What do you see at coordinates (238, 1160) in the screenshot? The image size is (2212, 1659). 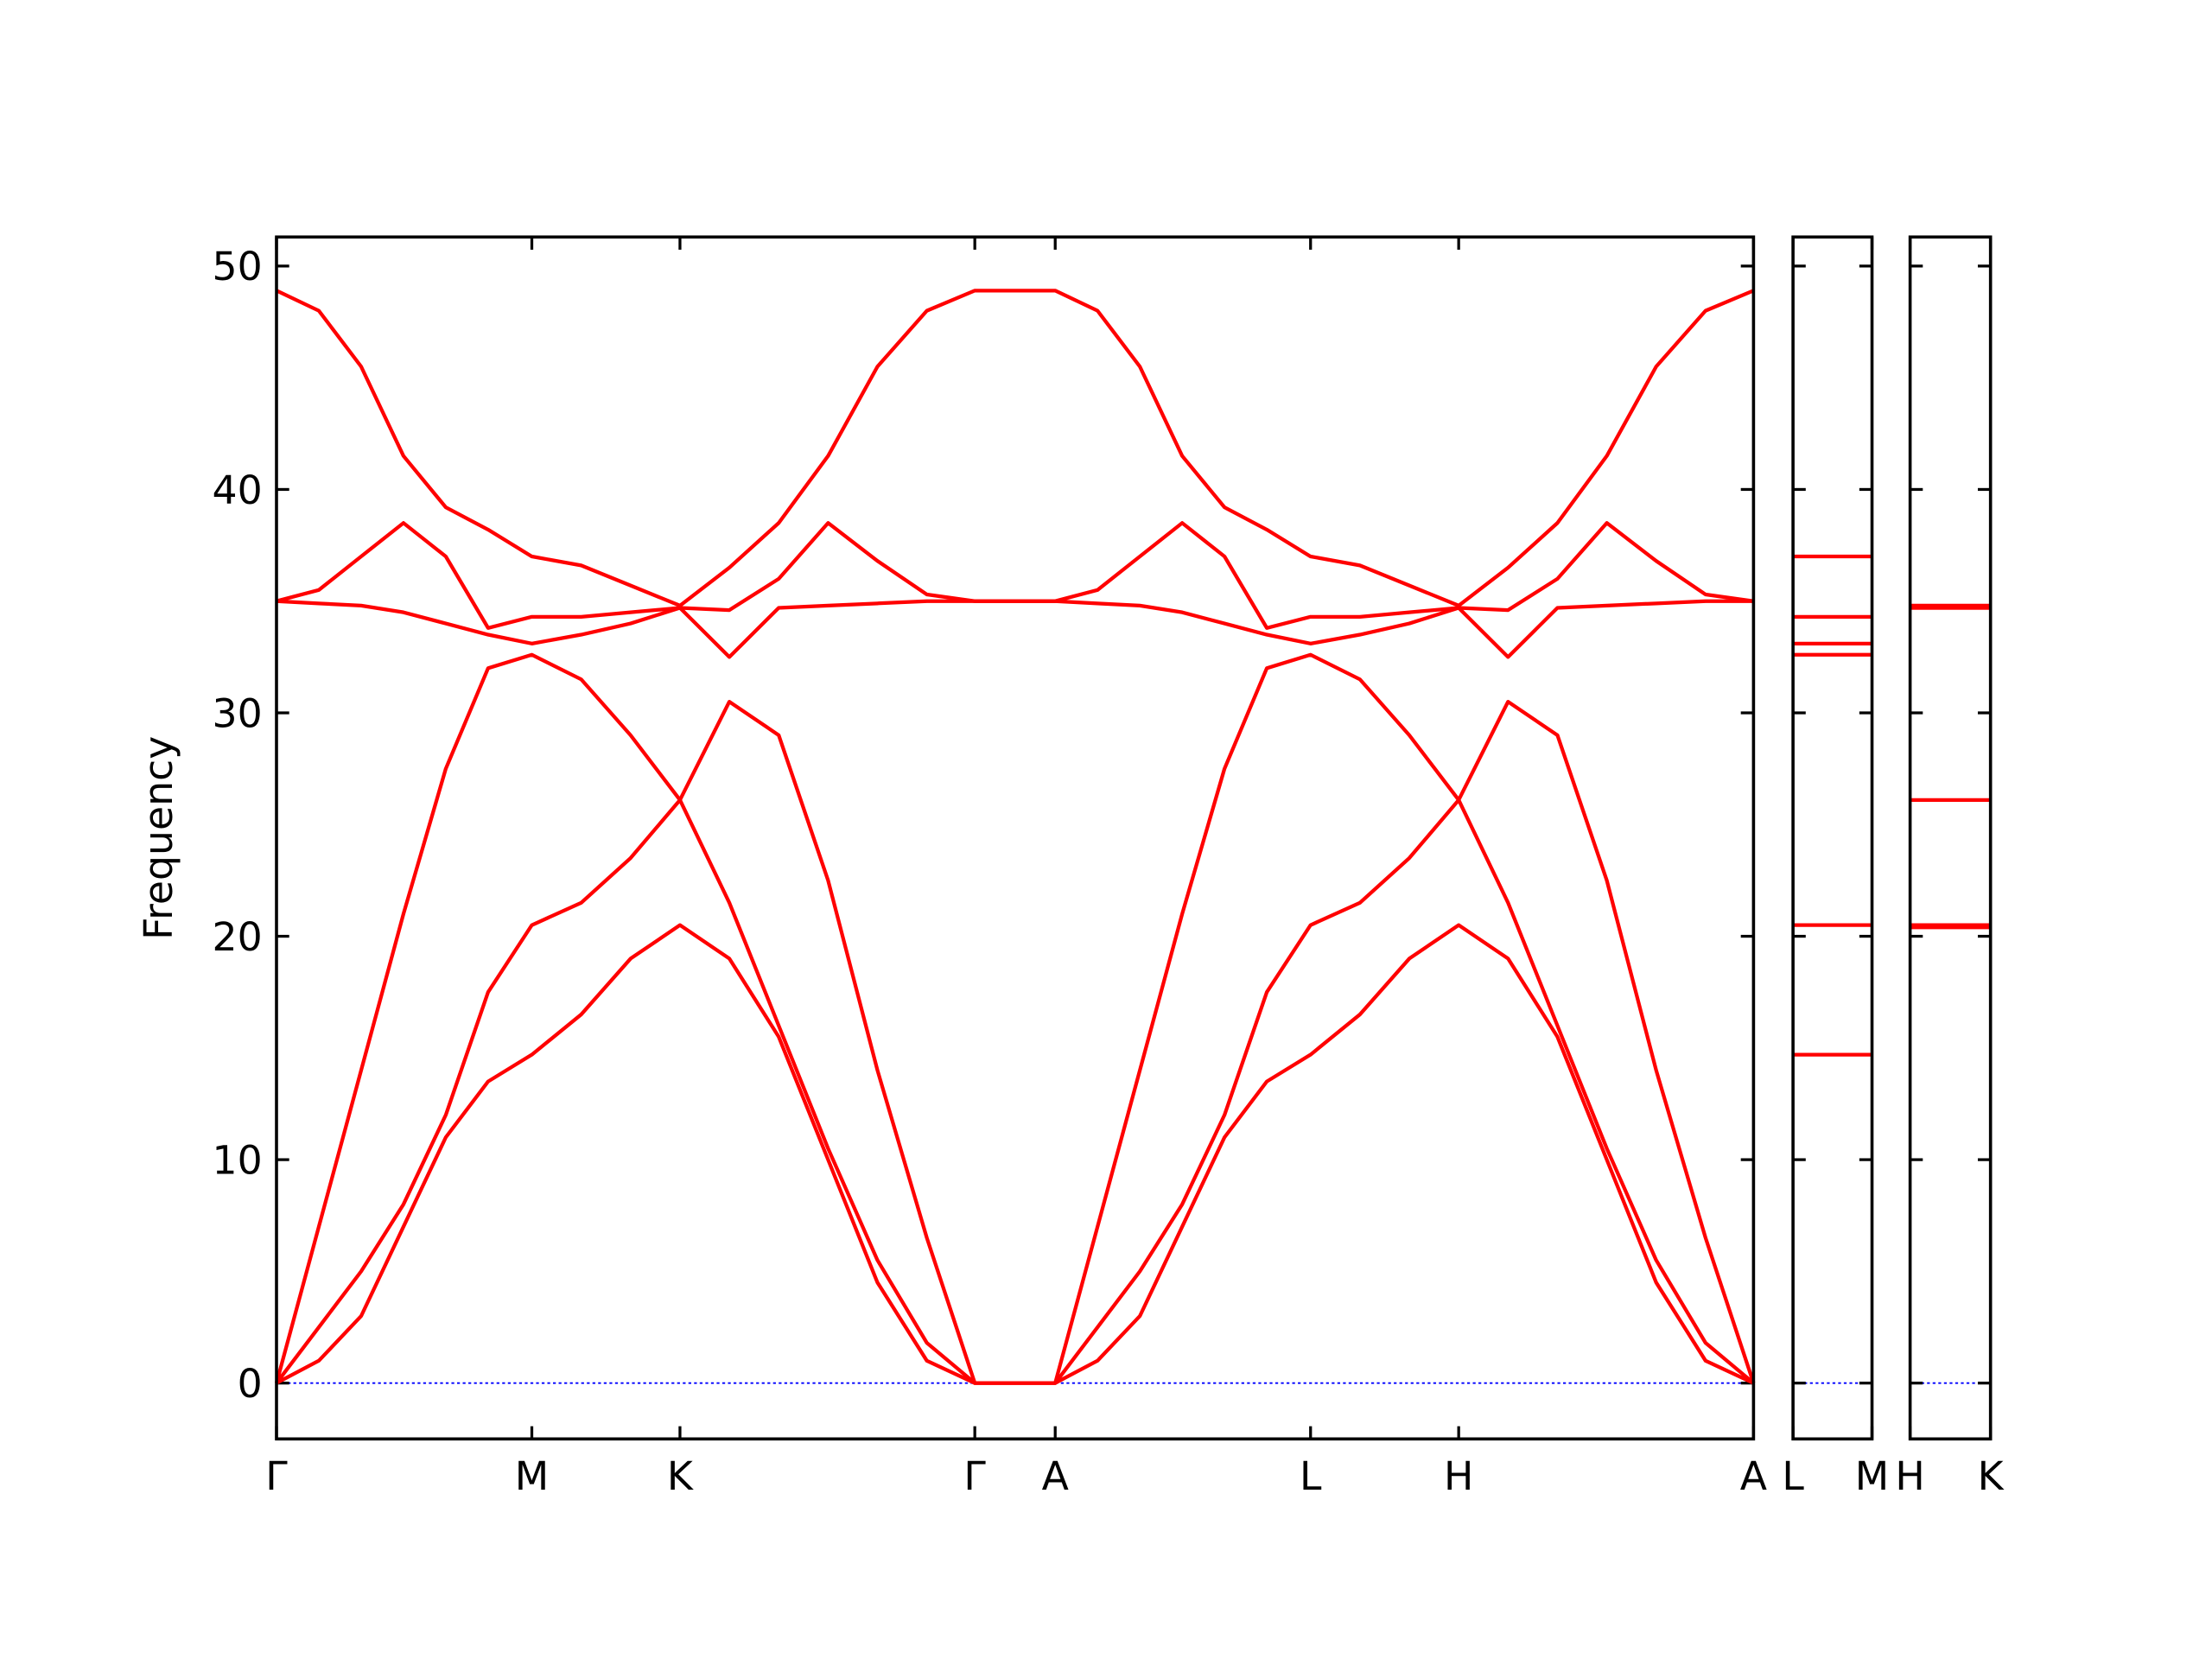 I see `y-tick-label: 10` at bounding box center [238, 1160].